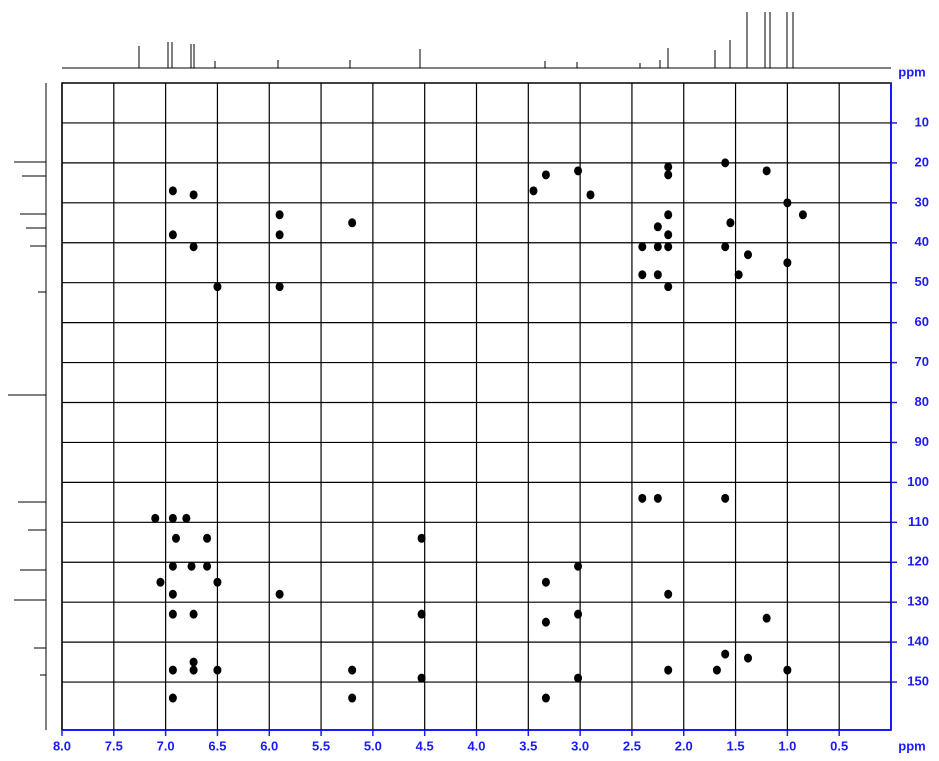 Image resolution: width=939 pixels, height=761 pixels. I want to click on y-tick-label: 130, so click(918, 601).